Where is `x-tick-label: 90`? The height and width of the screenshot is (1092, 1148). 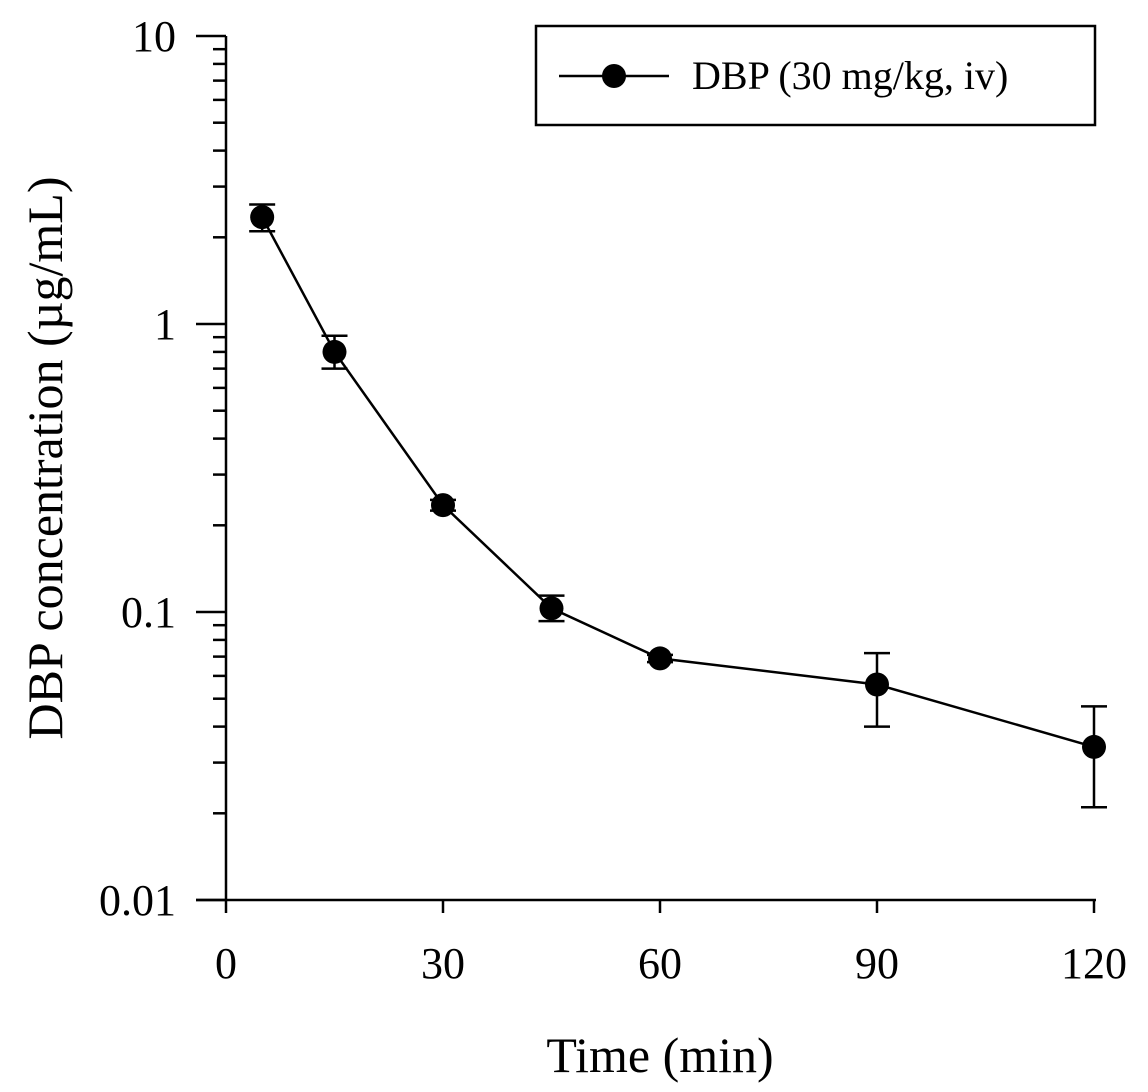 x-tick-label: 90 is located at coordinates (877, 963).